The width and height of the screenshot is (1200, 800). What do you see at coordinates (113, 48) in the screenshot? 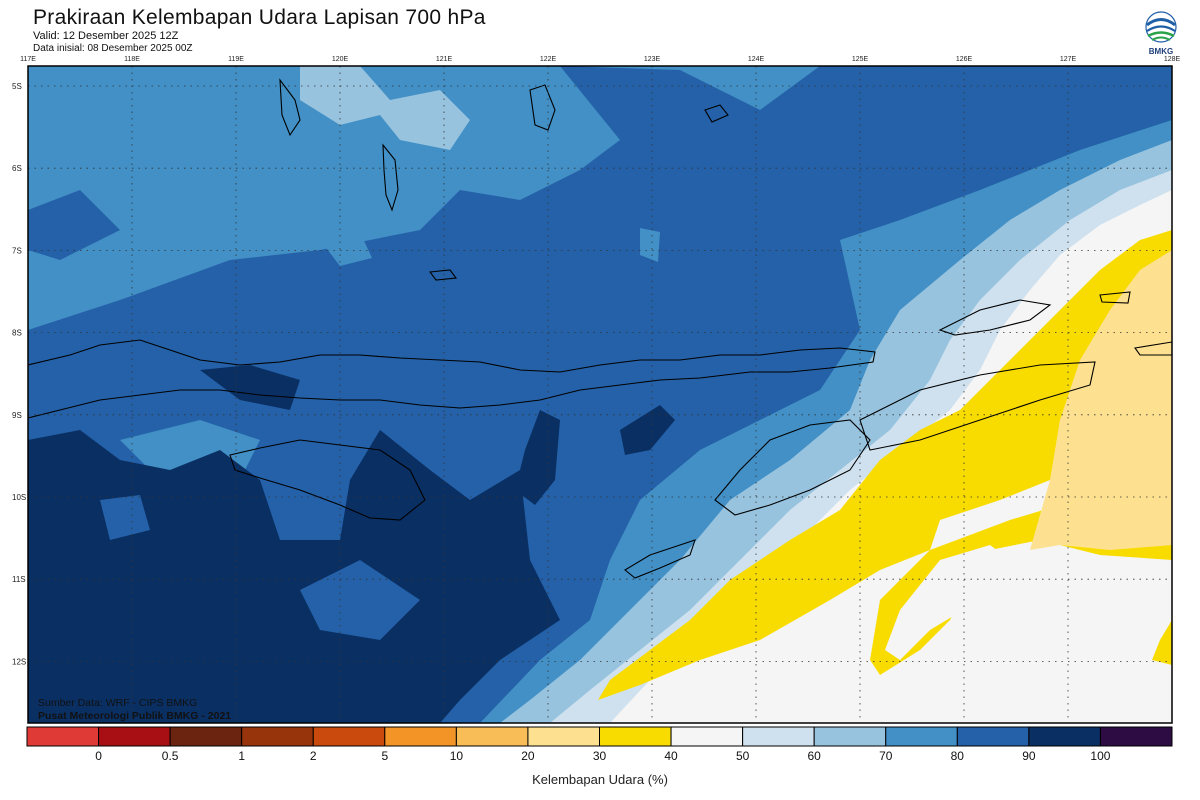
I see `init-time: Data inisial: 08 Desember 2025 00Z` at bounding box center [113, 48].